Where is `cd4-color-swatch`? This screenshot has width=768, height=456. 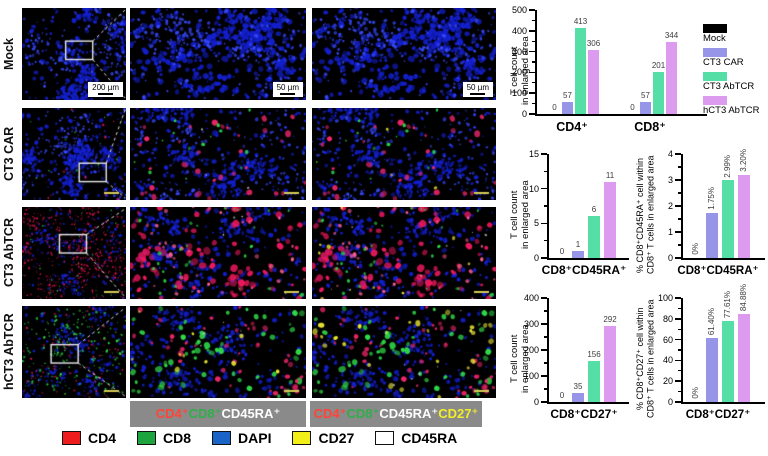 cd4-color-swatch is located at coordinates (71, 438).